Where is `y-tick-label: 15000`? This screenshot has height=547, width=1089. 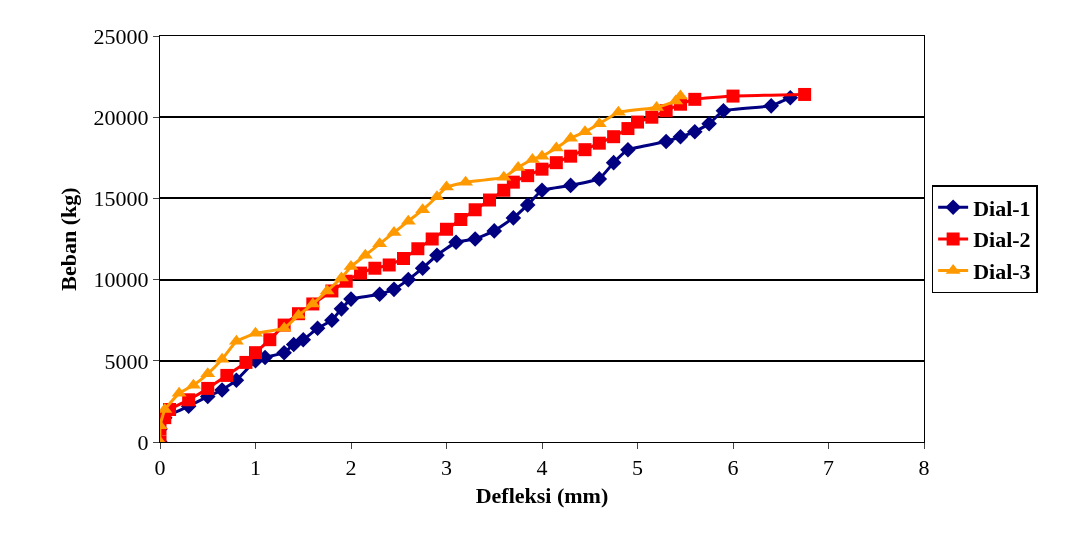 y-tick-label: 15000 is located at coordinates (121, 199).